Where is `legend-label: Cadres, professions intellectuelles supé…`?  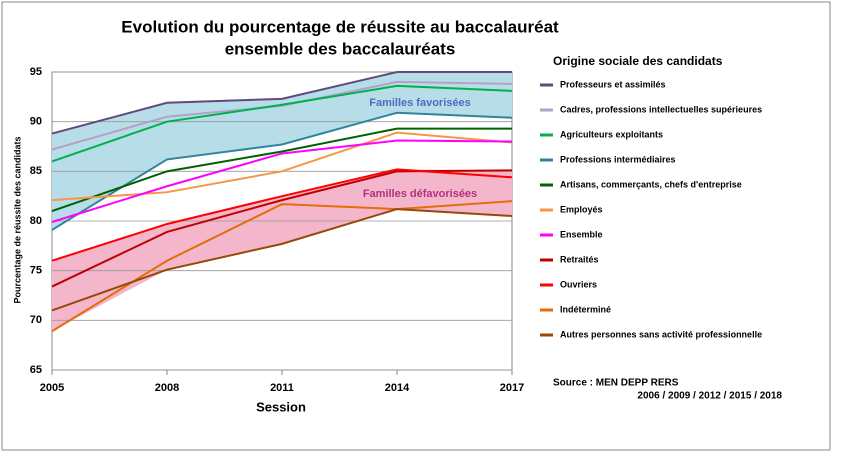 legend-label: Cadres, professions intellectuelles supé… is located at coordinates (661, 109).